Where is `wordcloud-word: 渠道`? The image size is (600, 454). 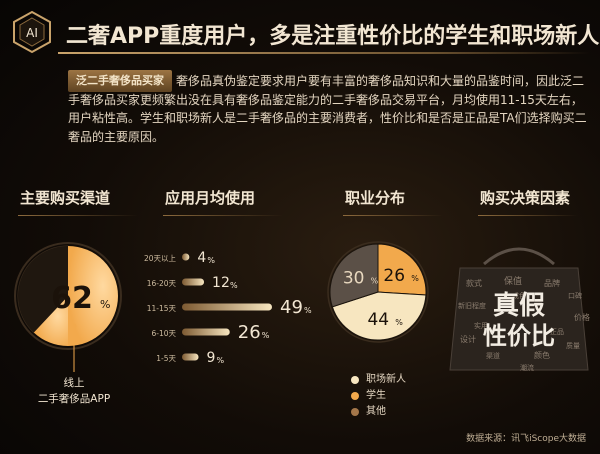 wordcloud-word: 渠道 is located at coordinates (493, 355).